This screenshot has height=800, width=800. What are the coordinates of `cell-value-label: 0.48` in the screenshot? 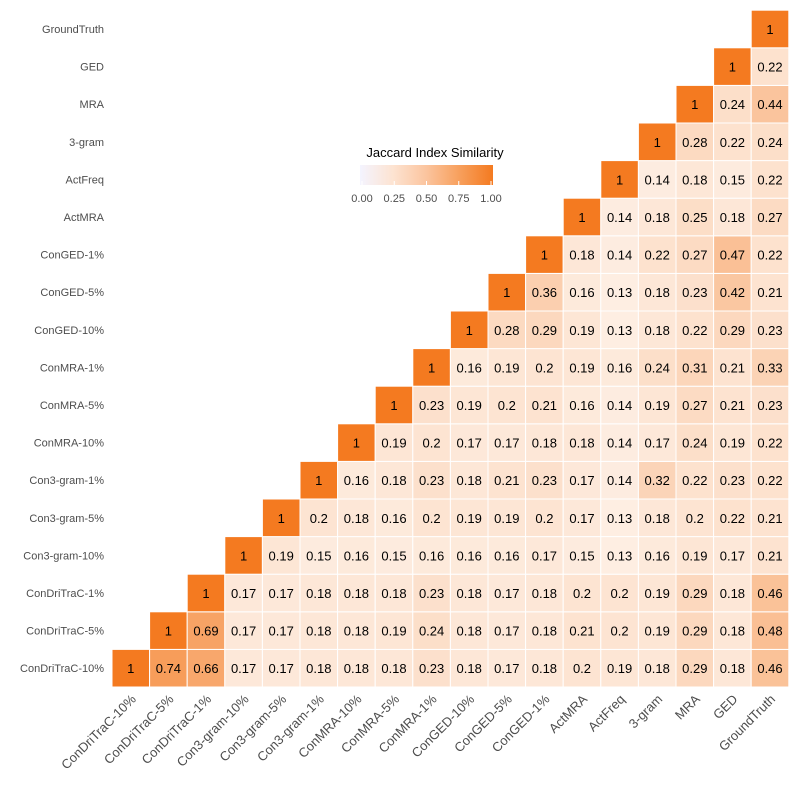 It's located at (769, 631).